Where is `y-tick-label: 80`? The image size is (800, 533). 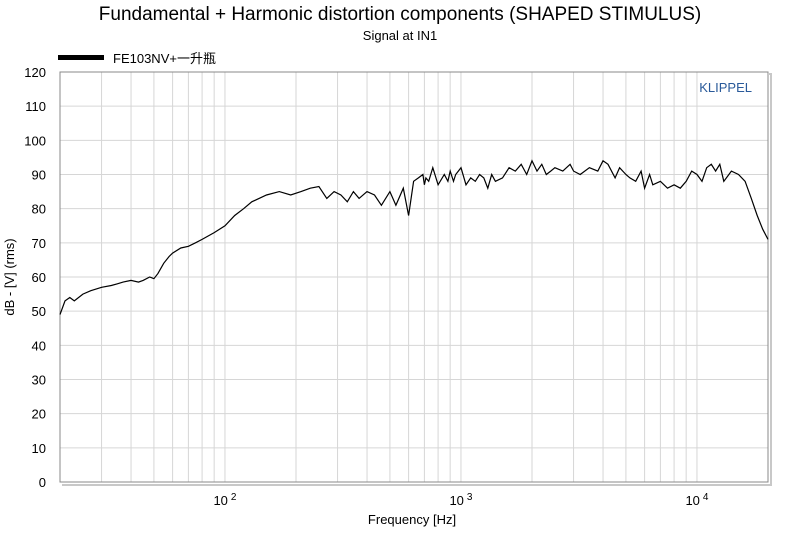
y-tick-label: 80 is located at coordinates (39, 209).